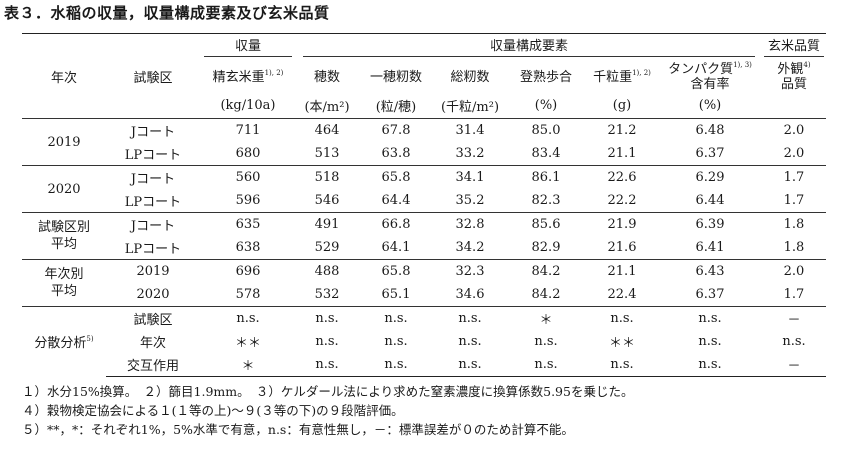 The width and height of the screenshot is (852, 453). I want to click on value-cell: 638, so click(248, 247).